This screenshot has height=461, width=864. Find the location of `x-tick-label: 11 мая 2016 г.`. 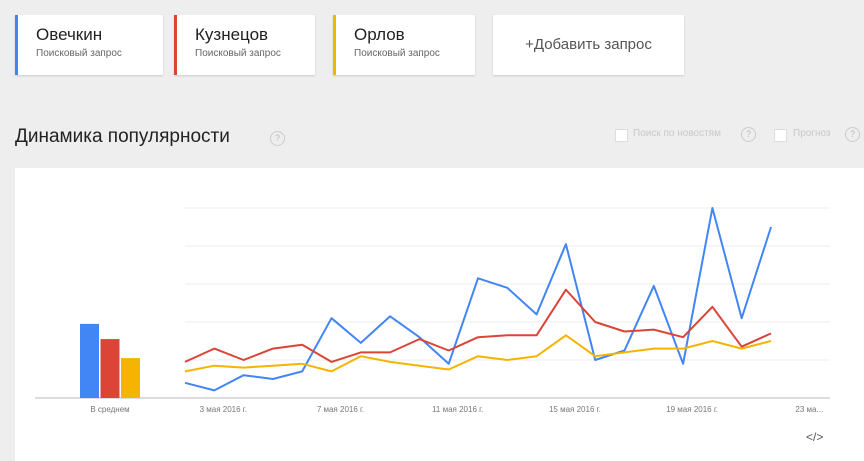

x-tick-label: 11 мая 2016 г. is located at coordinates (457, 409).